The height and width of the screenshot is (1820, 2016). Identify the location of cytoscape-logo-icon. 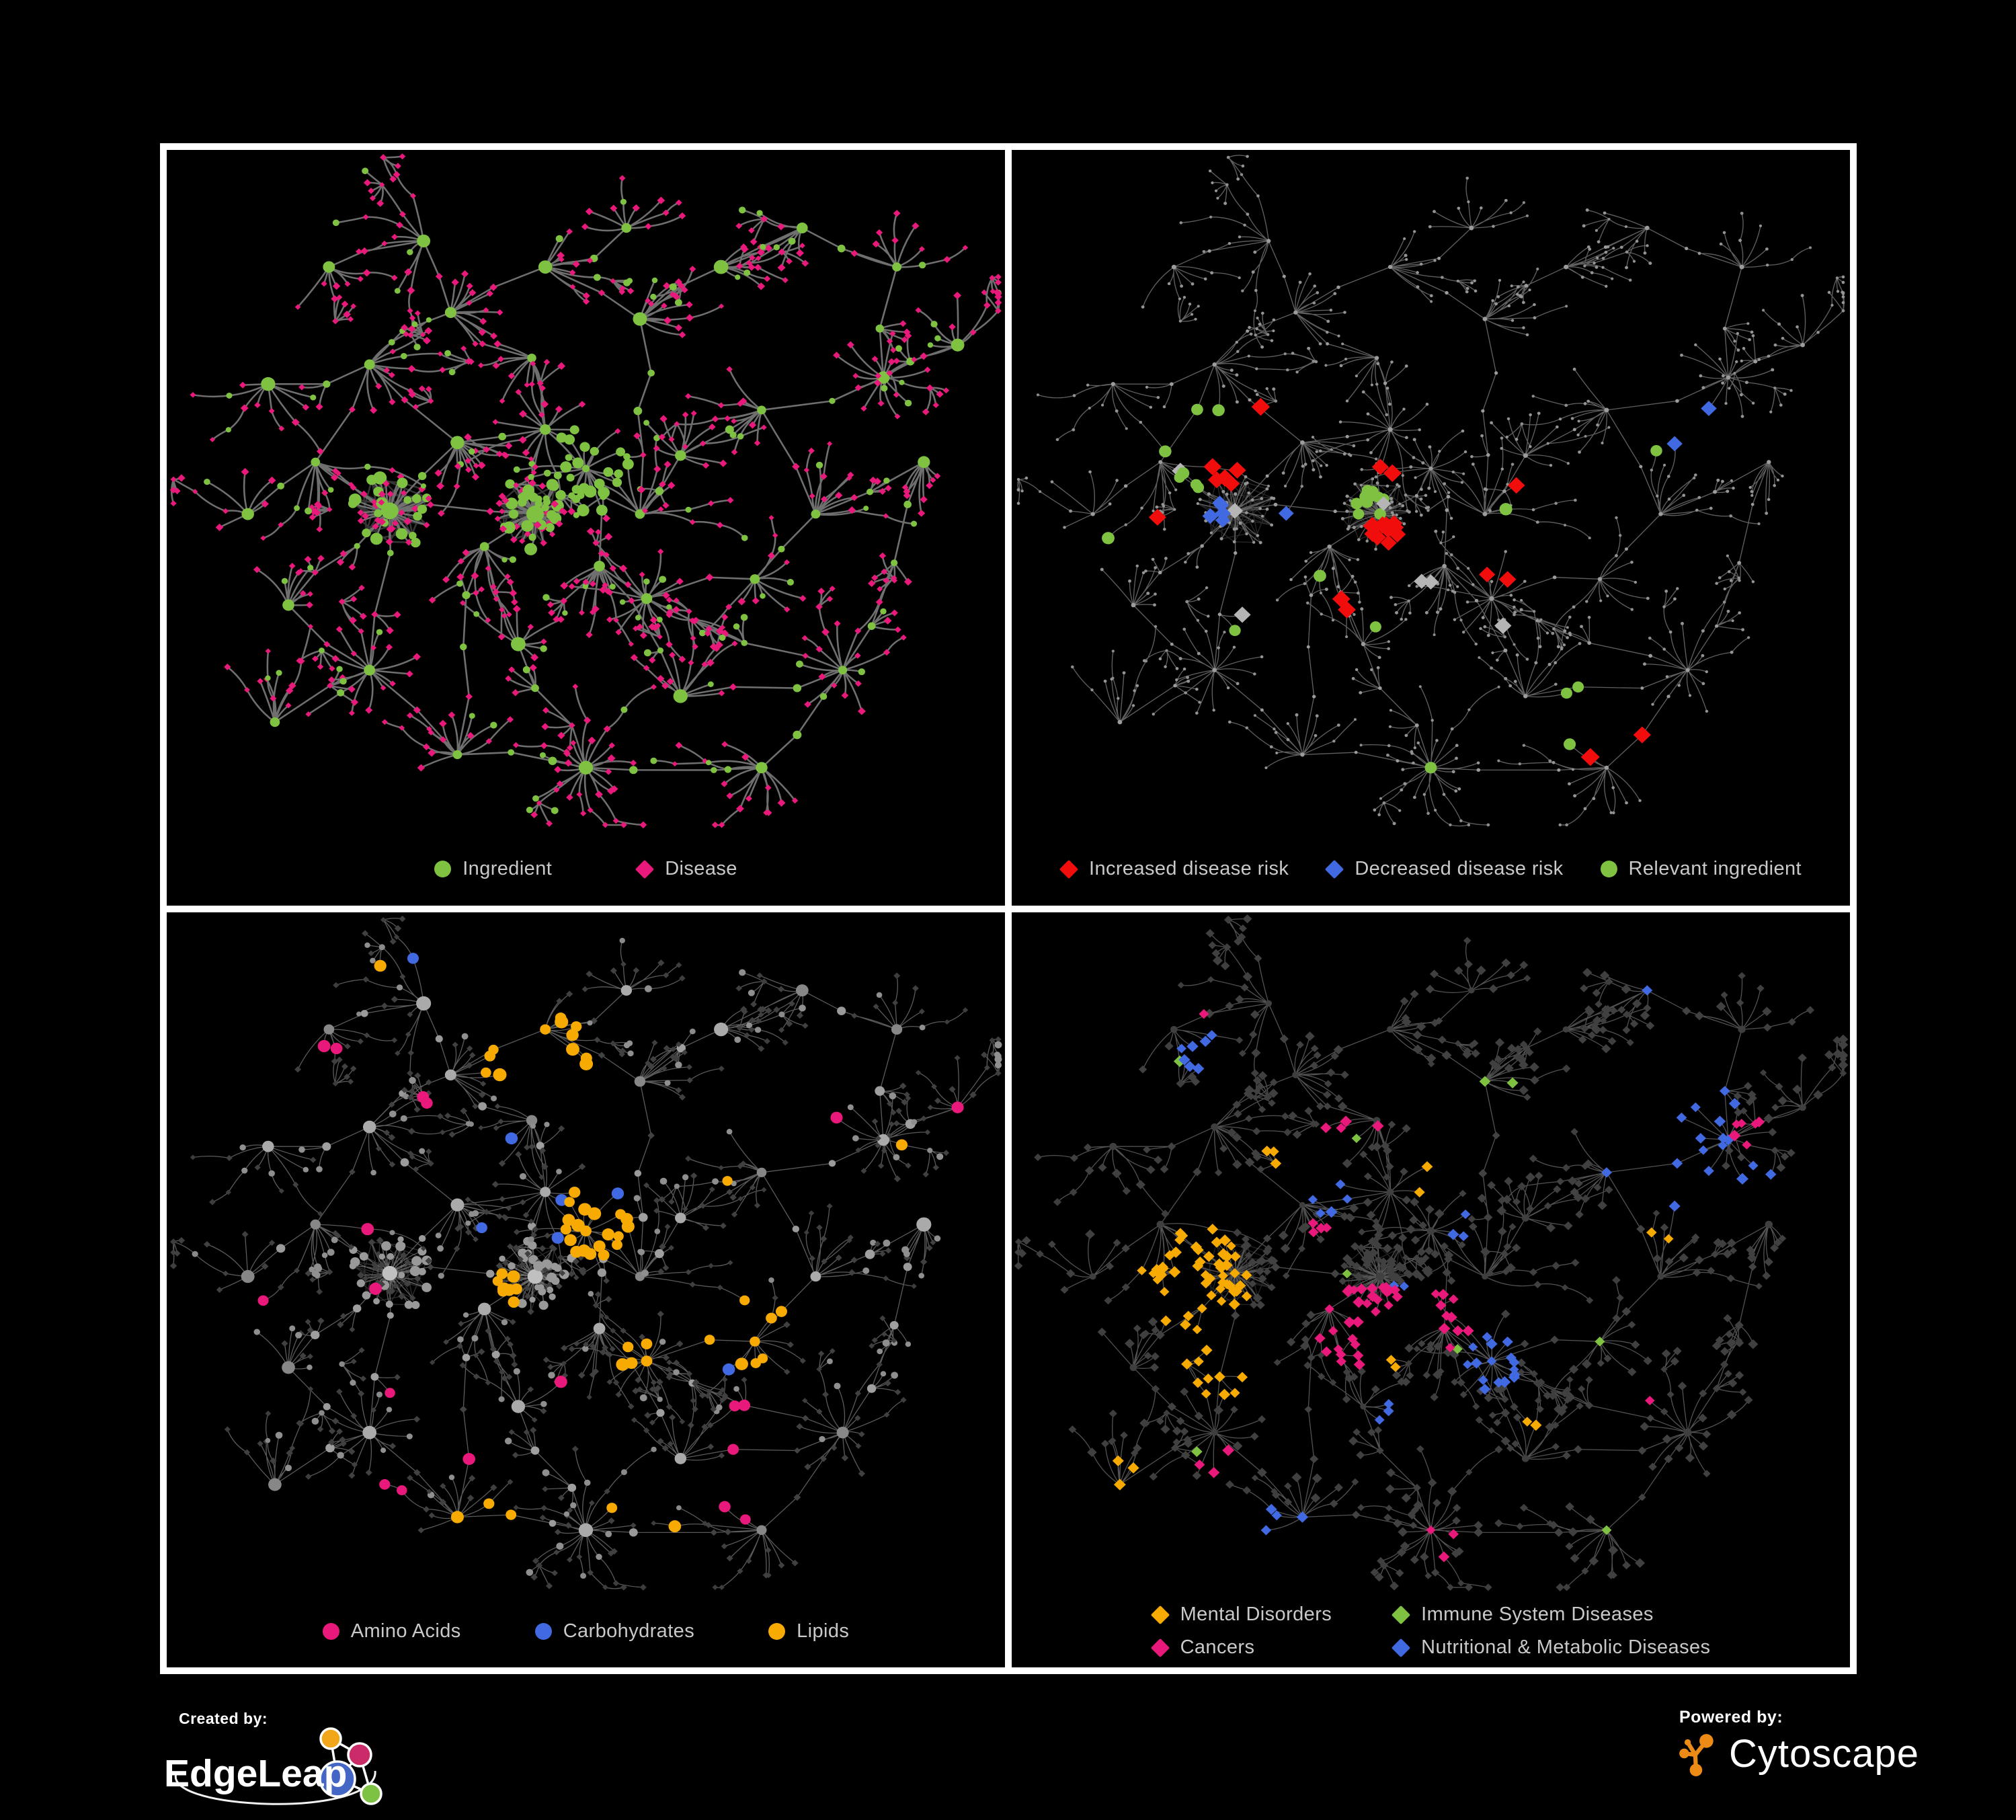
(1696, 1754).